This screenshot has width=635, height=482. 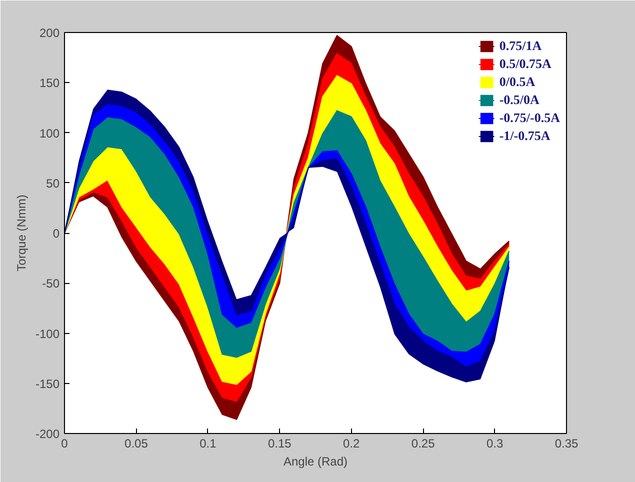 What do you see at coordinates (47, 333) in the screenshot?
I see `y-tick-label: -100` at bounding box center [47, 333].